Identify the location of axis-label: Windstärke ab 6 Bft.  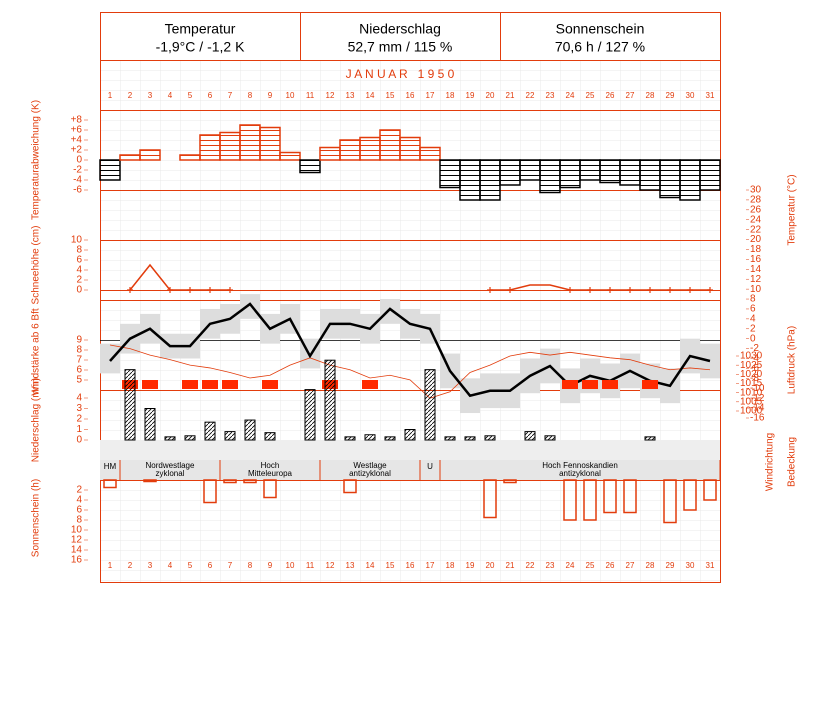
(36, 351).